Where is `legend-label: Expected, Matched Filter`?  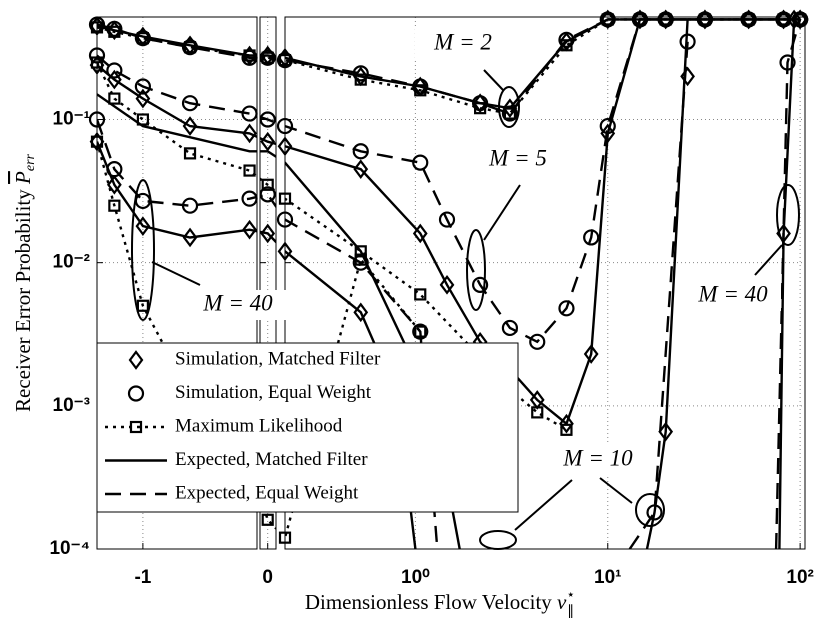 legend-label: Expected, Matched Filter is located at coordinates (271, 459).